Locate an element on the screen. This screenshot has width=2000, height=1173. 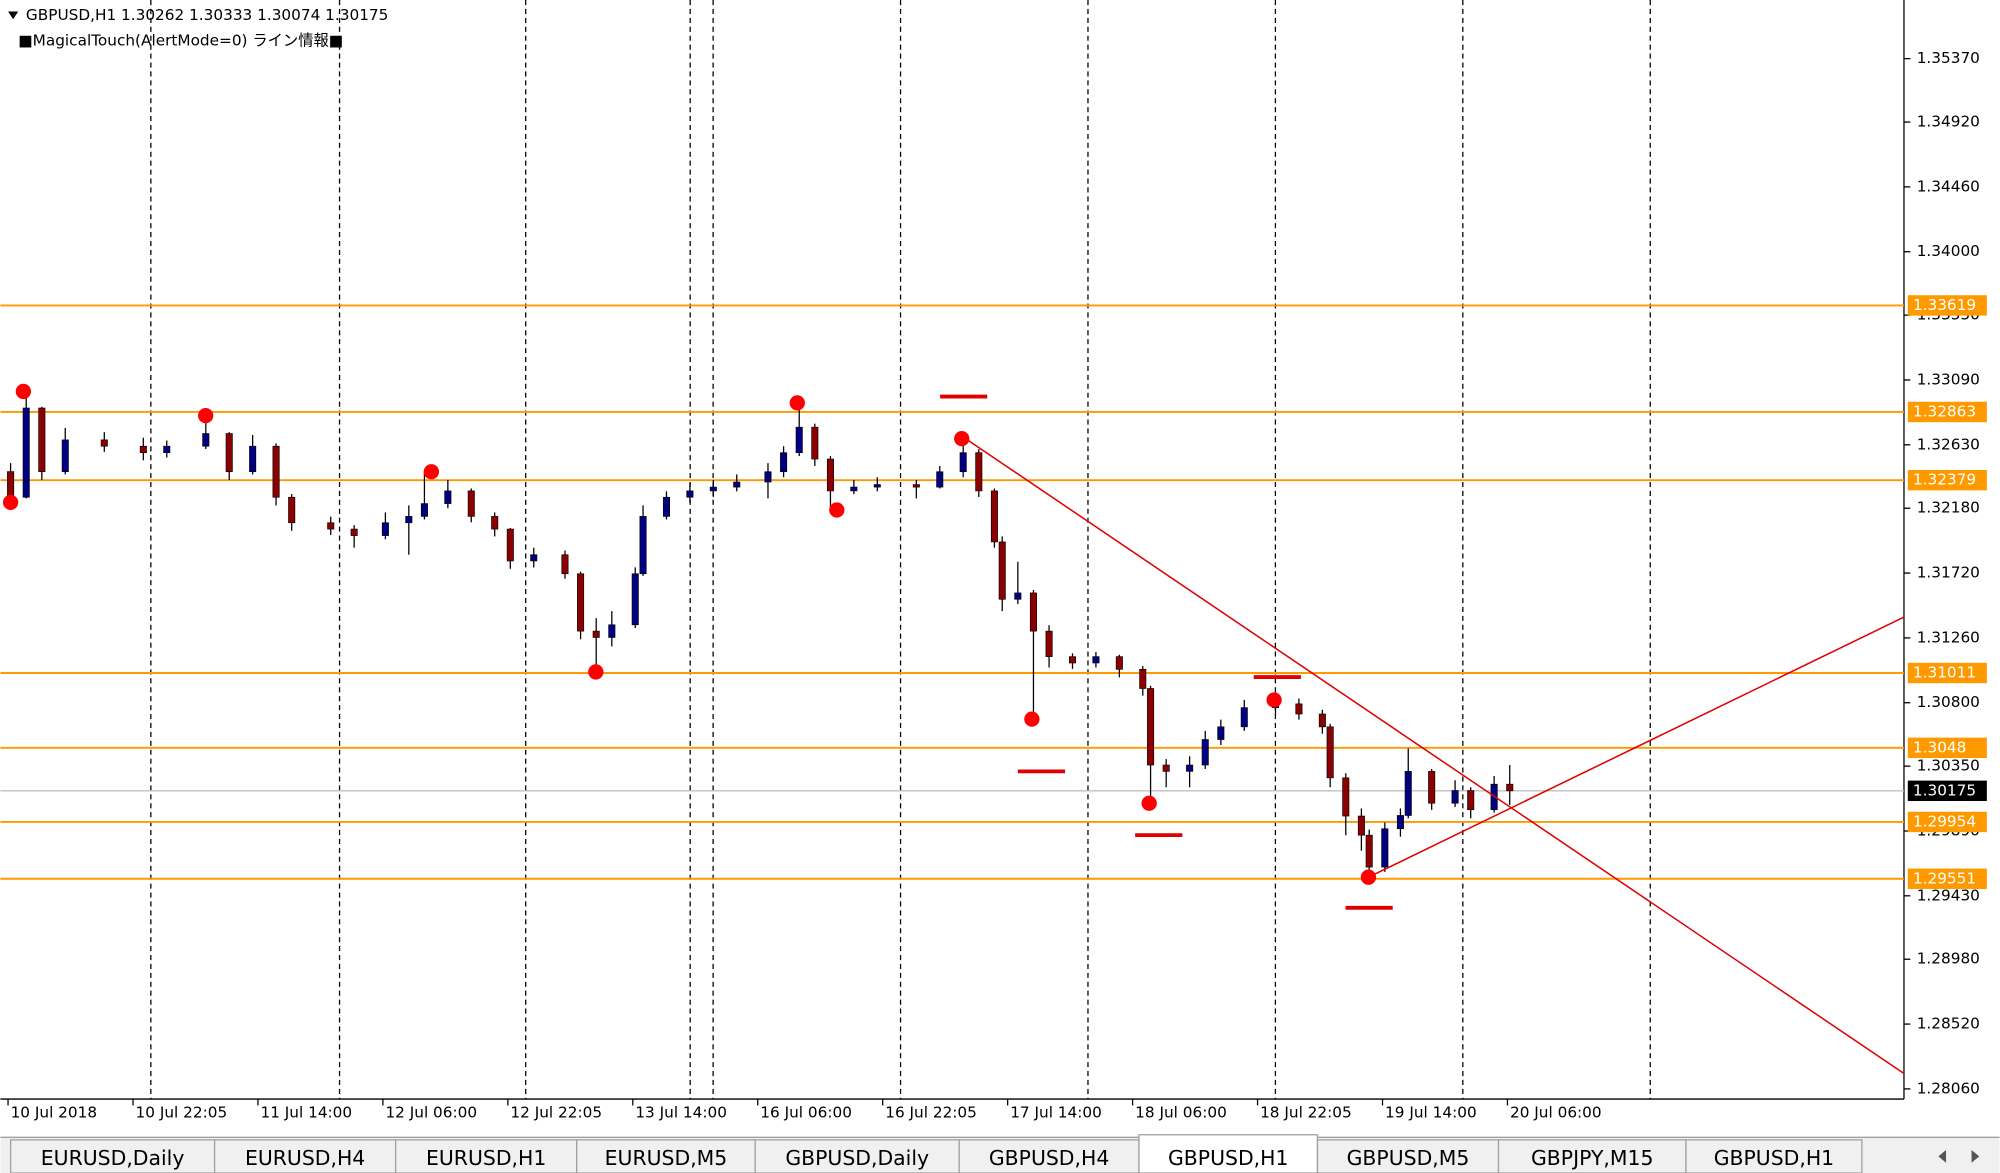
tab-label: GBPUSD,Daily is located at coordinates (857, 1158).